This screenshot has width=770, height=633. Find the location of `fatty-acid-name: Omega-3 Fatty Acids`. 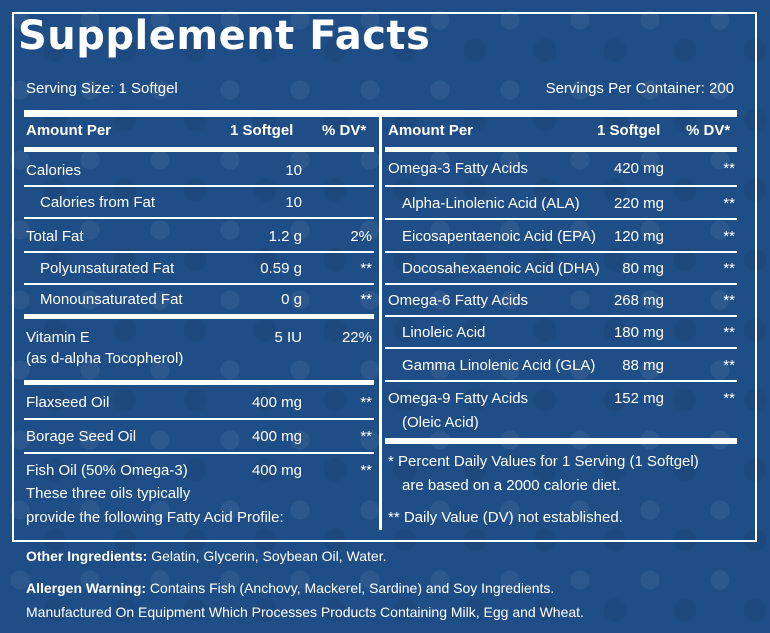

fatty-acid-name: Omega-3 Fatty Acids is located at coordinates (458, 168).